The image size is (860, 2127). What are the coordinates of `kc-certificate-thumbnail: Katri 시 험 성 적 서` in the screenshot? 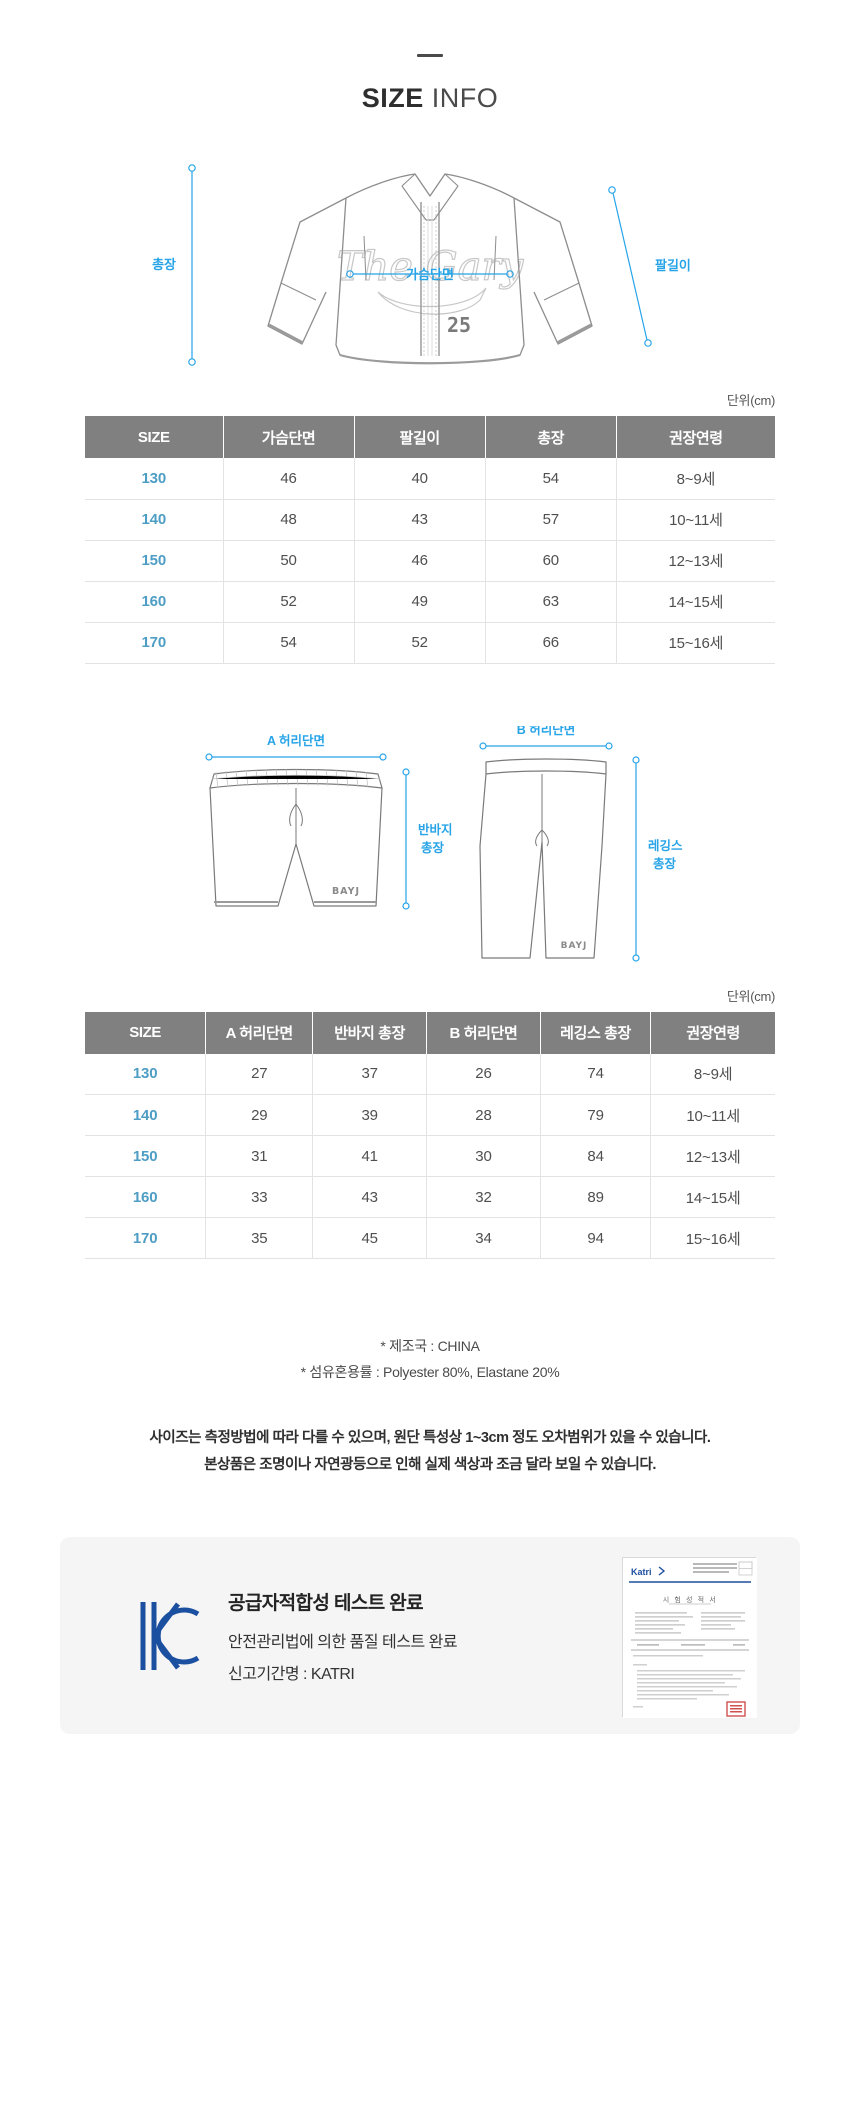 It's located at (689, 1637).